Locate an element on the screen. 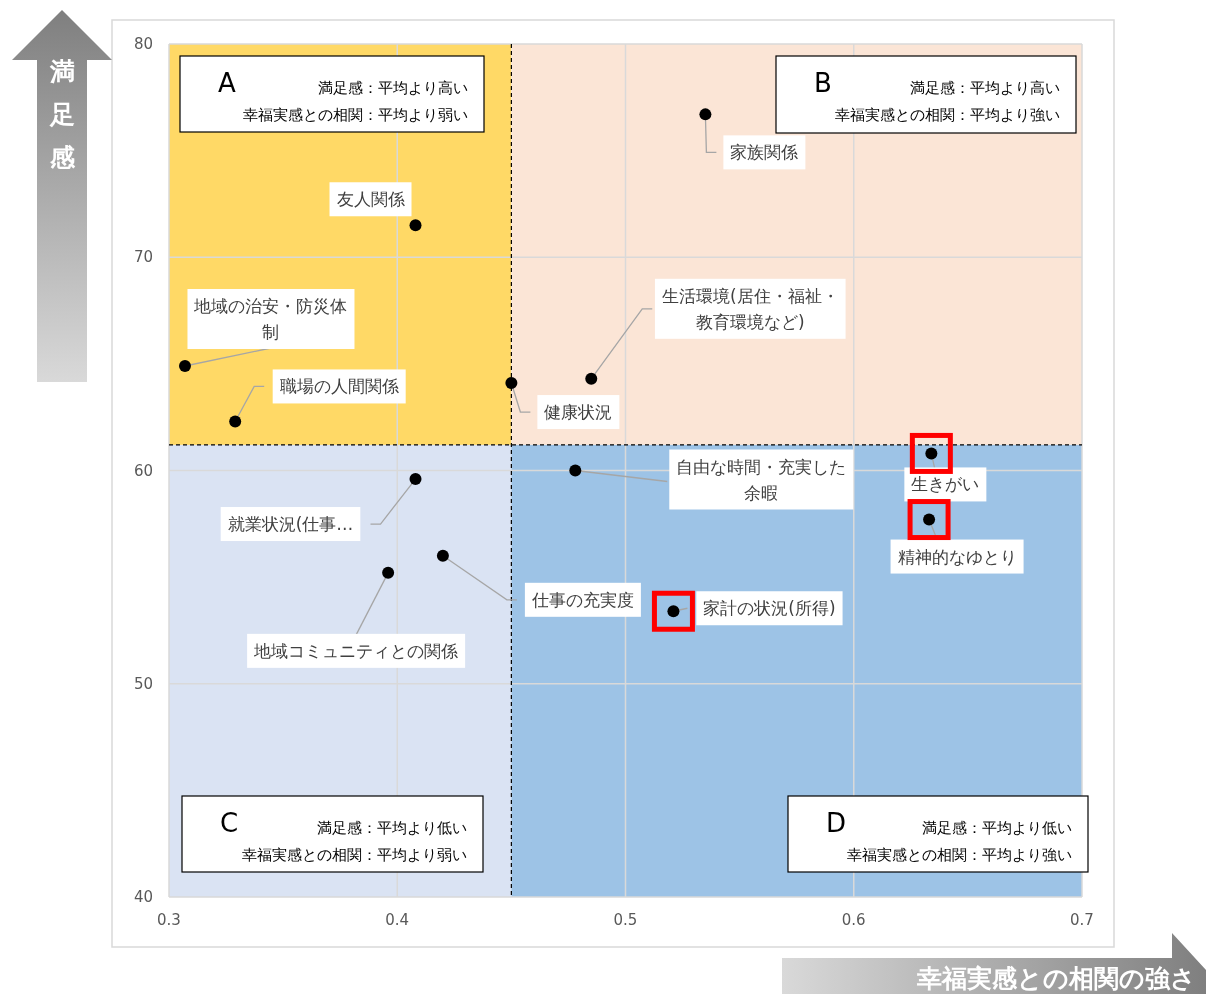 The image size is (1206, 994). annotation: 健康状況 is located at coordinates (578, 412).